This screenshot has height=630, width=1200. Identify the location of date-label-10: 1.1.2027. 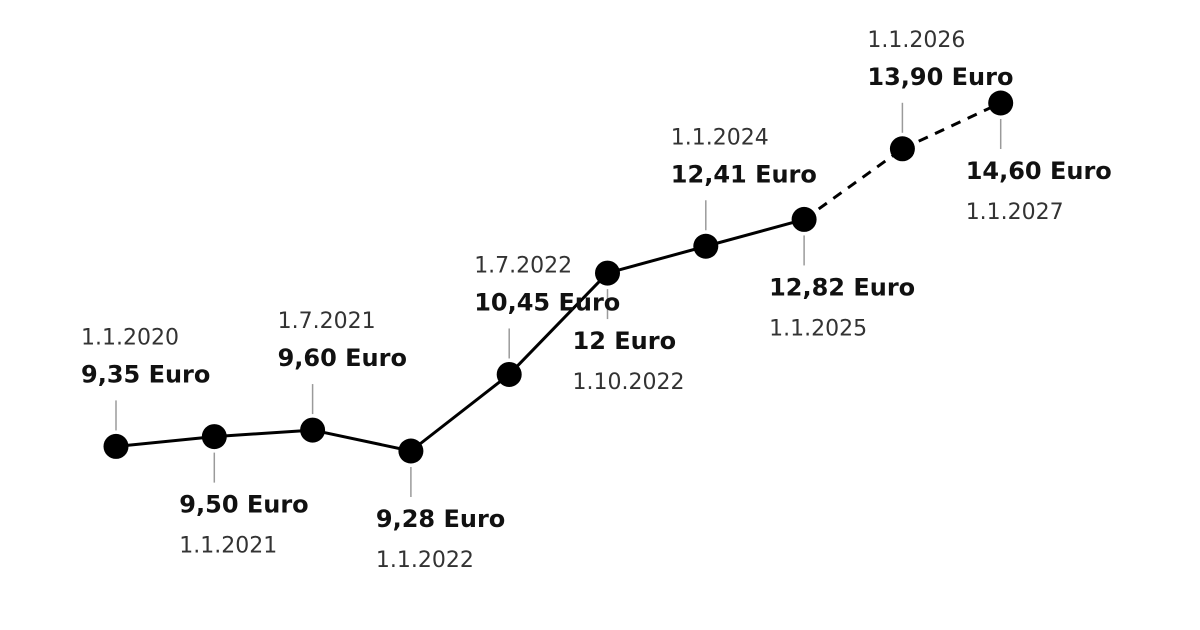
(1015, 212).